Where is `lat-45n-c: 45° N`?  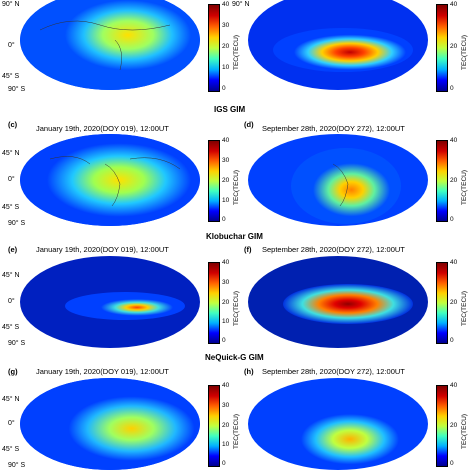
lat-45n-c: 45° N is located at coordinates (11, 153).